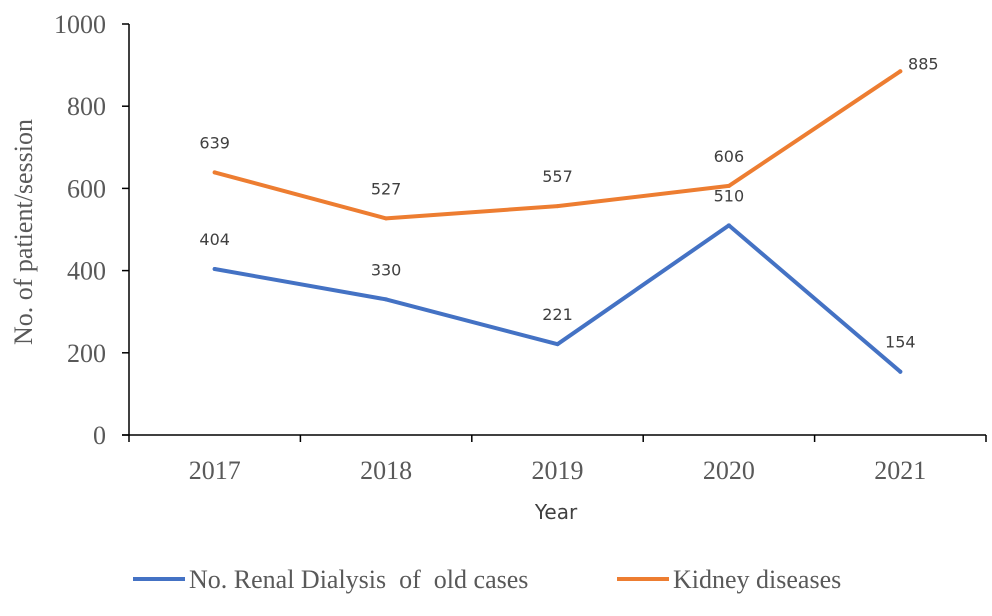 The height and width of the screenshot is (616, 992). I want to click on x-axis-ticks: 2017 2018 2019 2020 2021, so click(557, 460).